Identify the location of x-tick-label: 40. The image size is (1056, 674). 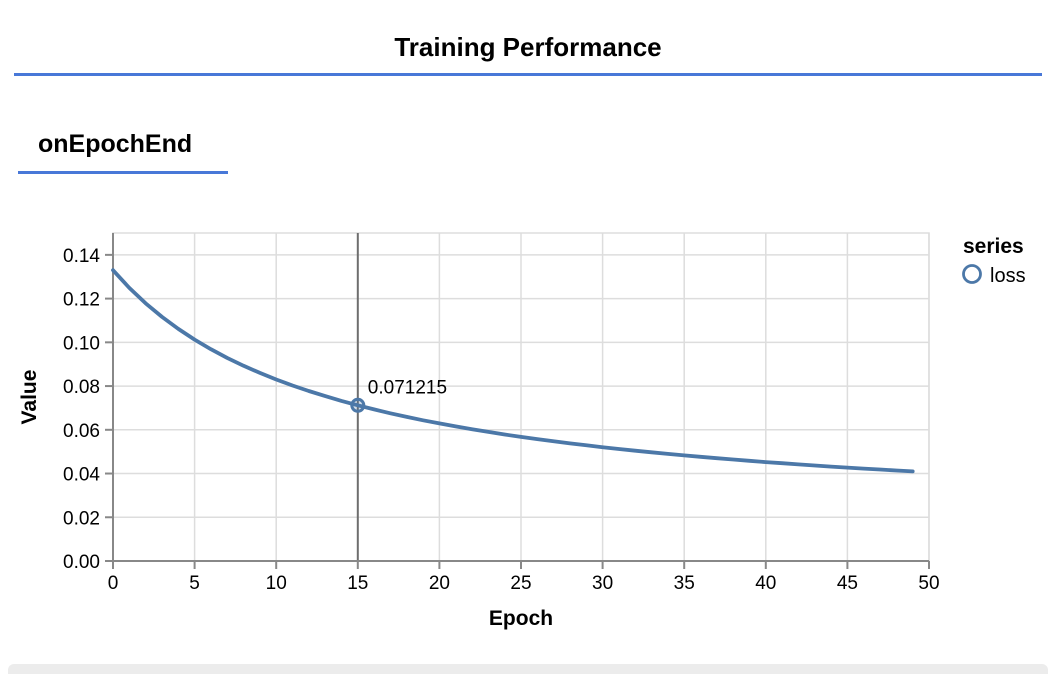
(765, 583).